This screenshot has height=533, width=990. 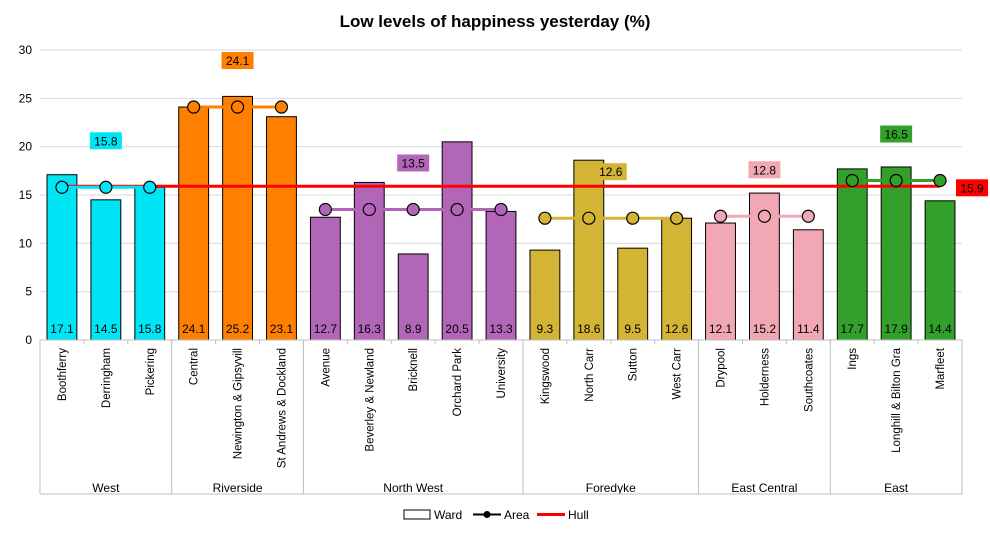 I want to click on ward-value-label: 12.1, so click(x=721, y=329).